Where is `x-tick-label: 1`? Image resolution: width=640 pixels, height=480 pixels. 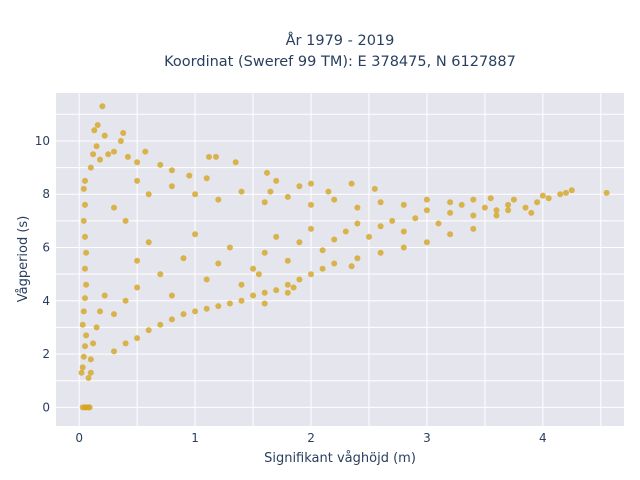 x-tick-label: 1 is located at coordinates (195, 438).